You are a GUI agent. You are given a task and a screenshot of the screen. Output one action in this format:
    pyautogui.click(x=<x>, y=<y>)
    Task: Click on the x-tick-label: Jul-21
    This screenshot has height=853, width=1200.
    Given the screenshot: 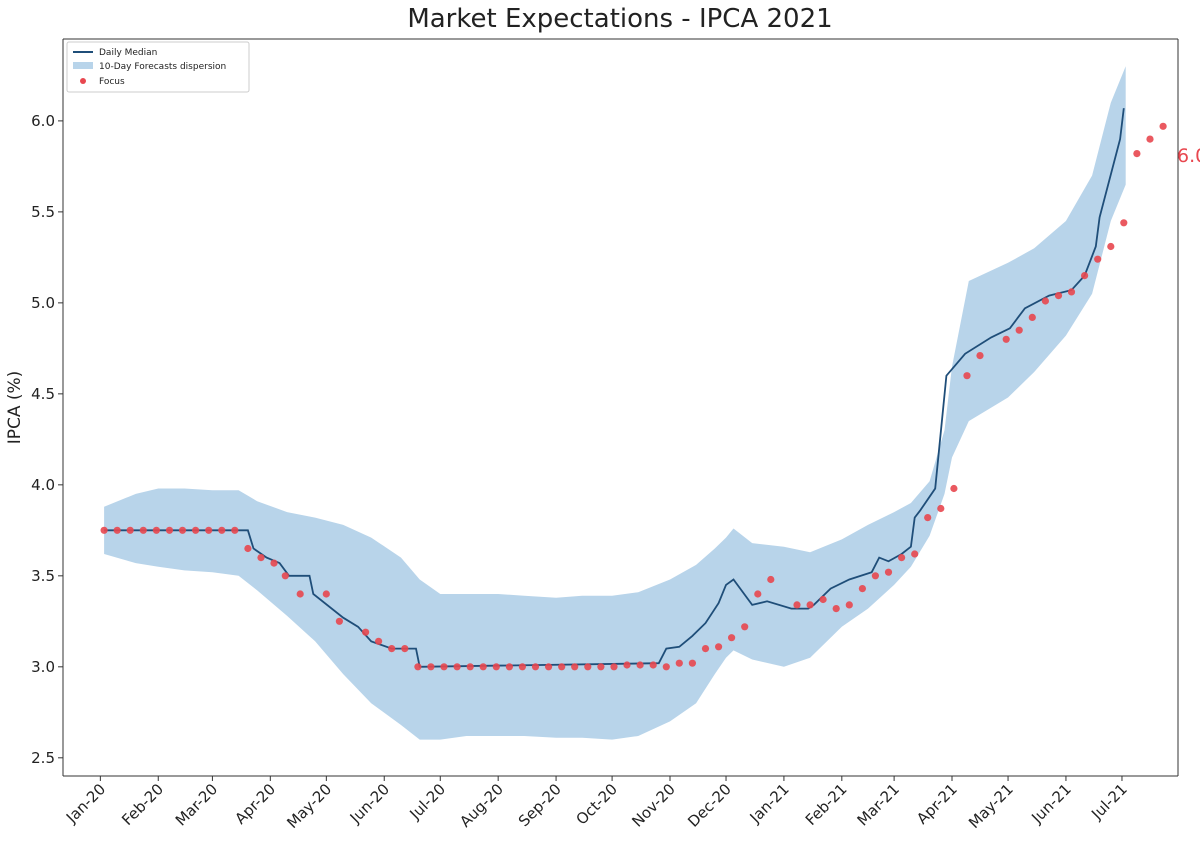 What is the action you would take?
    pyautogui.click(x=1109, y=802)
    